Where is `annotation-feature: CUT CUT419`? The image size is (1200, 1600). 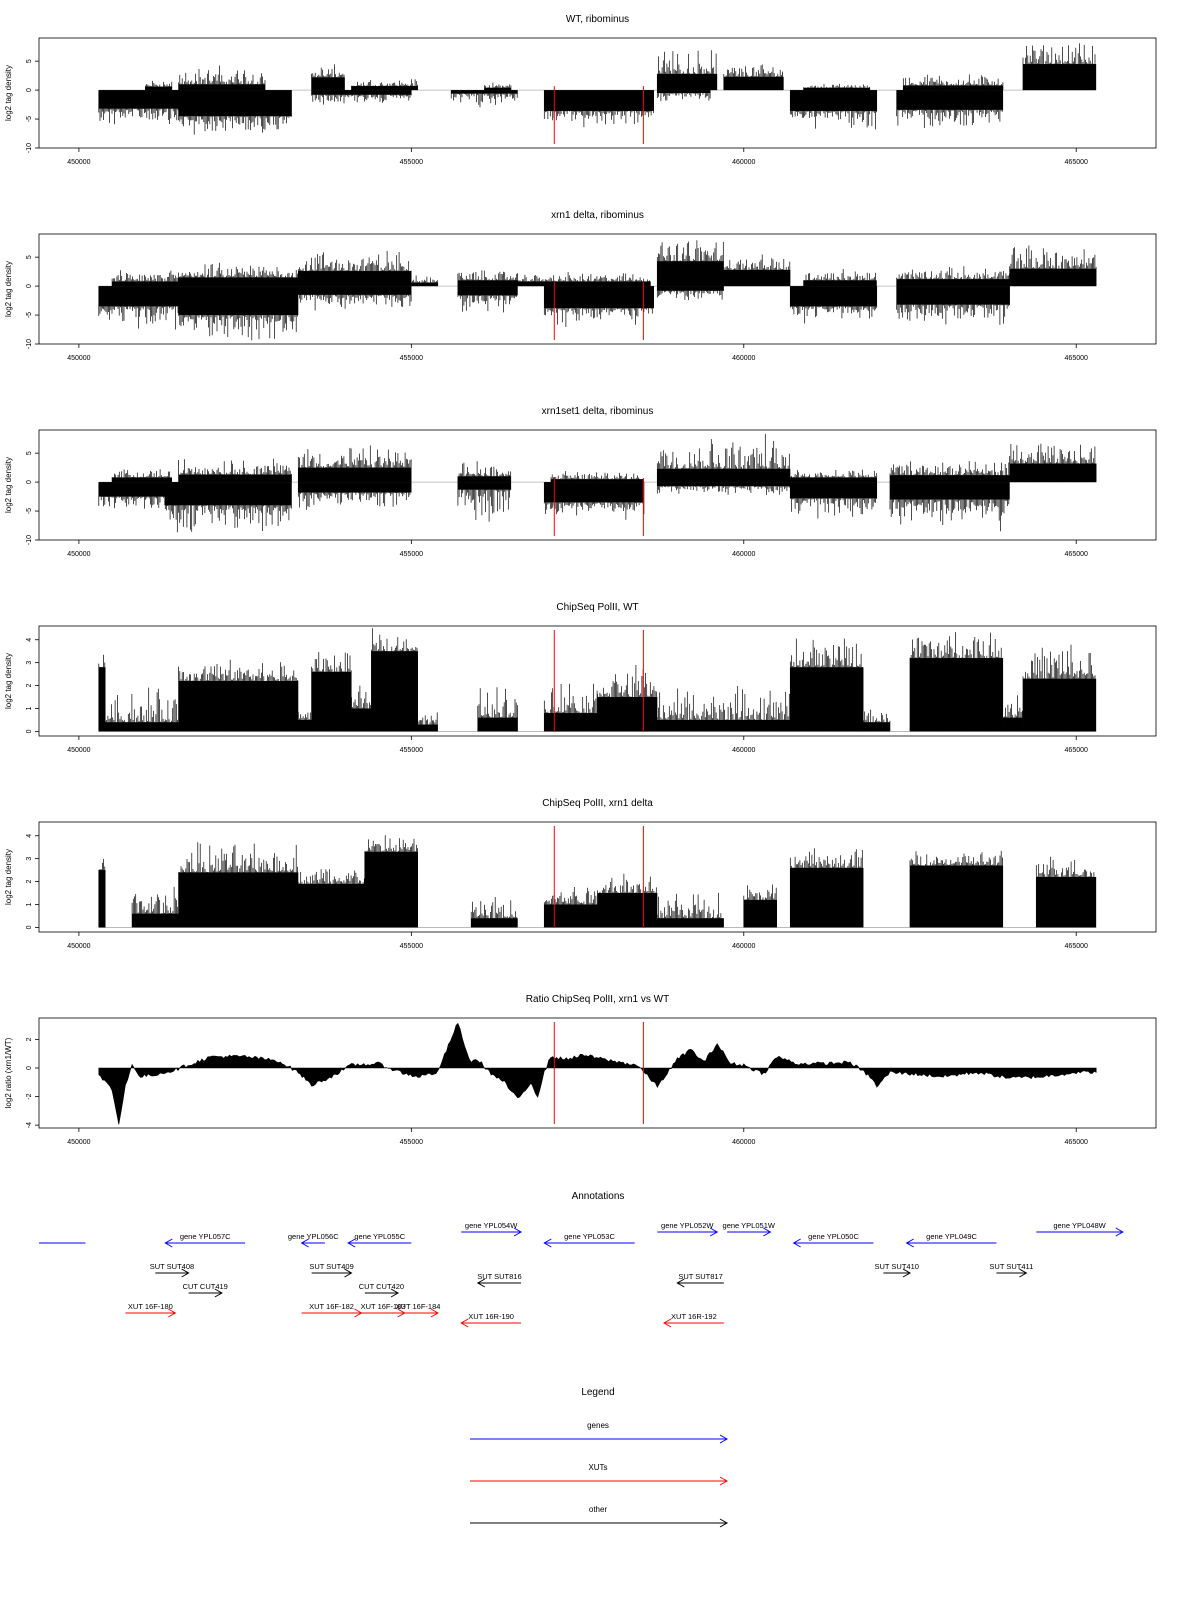
annotation-feature: CUT CUT419 is located at coordinates (205, 1290).